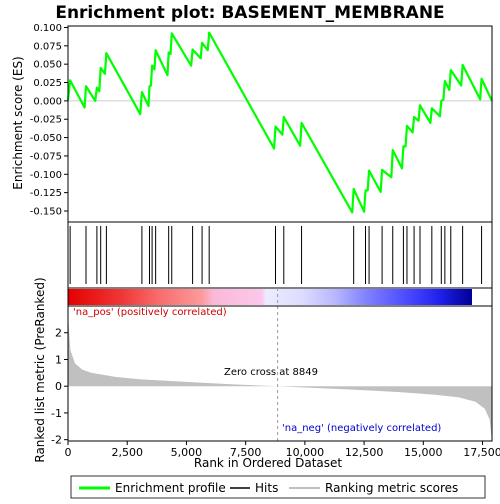 This screenshot has height=504, width=500. What do you see at coordinates (46, 138) in the screenshot?
I see `es-y-tick-label: -0.050` at bounding box center [46, 138].